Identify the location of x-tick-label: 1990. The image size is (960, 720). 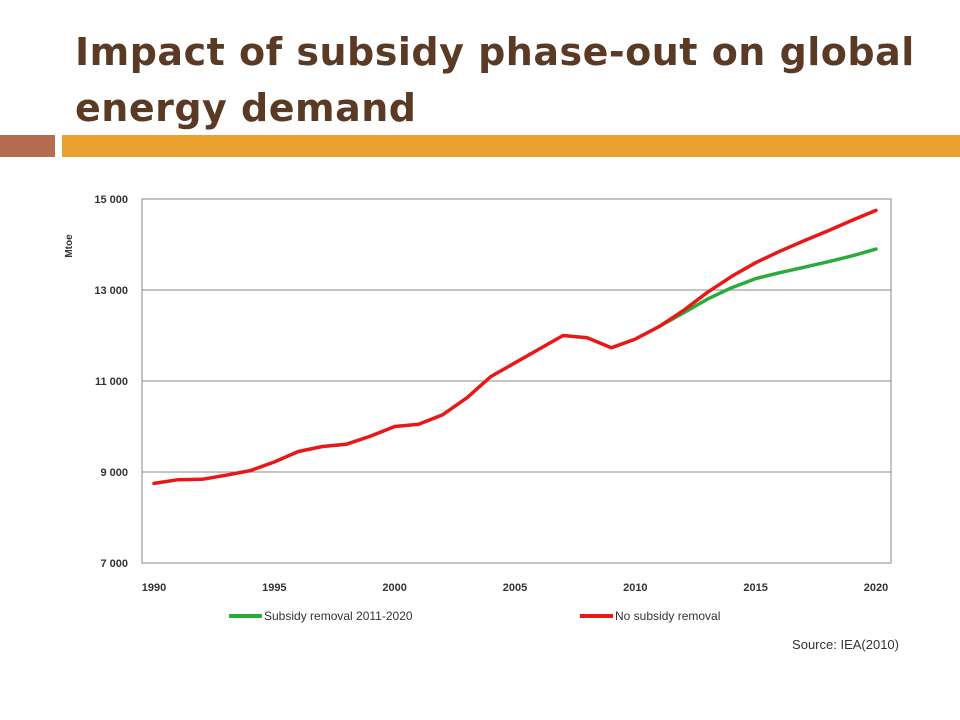
(154, 588).